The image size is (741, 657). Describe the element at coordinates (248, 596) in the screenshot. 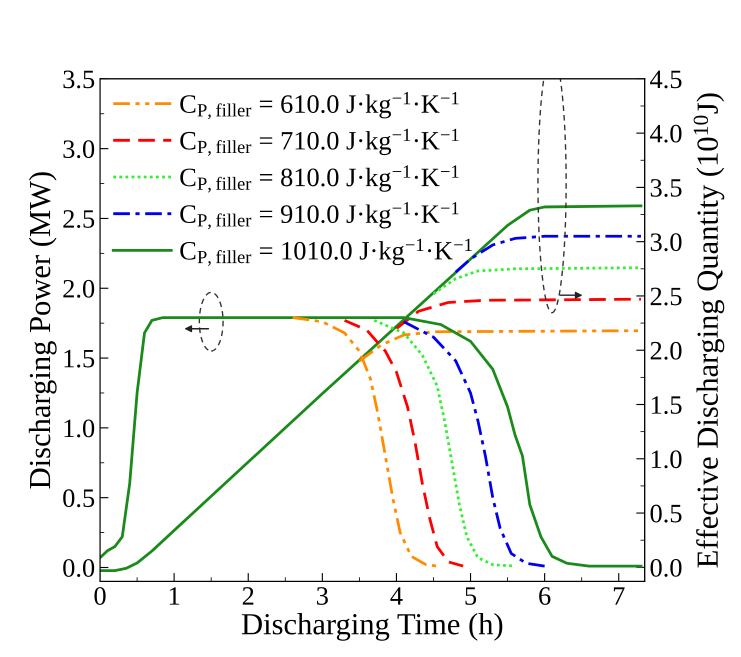

I see `x-tick-label: 2` at that location.